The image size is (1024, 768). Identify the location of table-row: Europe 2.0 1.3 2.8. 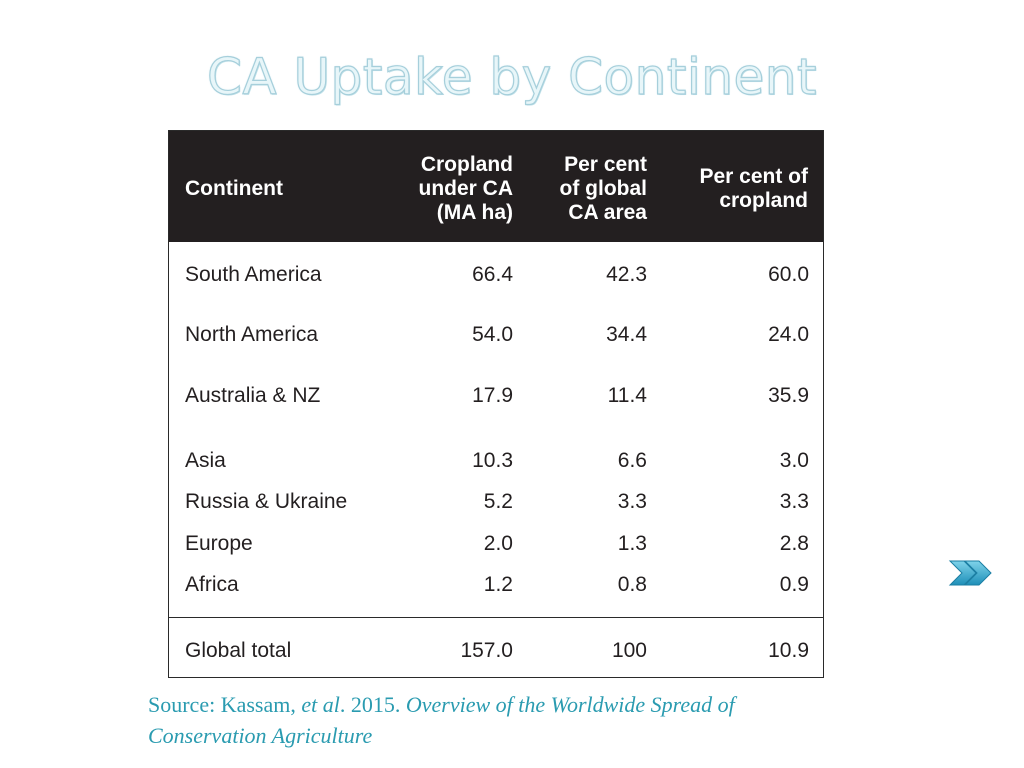
(496, 544).